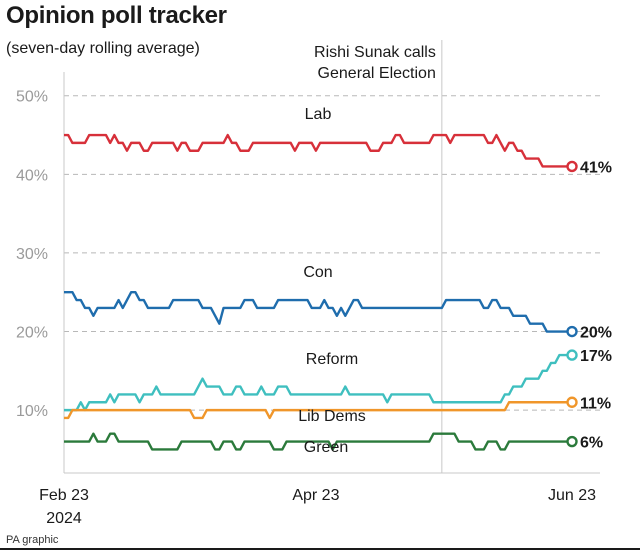 Image resolution: width=640 pixels, height=552 pixels. Describe the element at coordinates (103, 48) in the screenshot. I see `chart-subtitle: (seven-day rolling average)` at that location.